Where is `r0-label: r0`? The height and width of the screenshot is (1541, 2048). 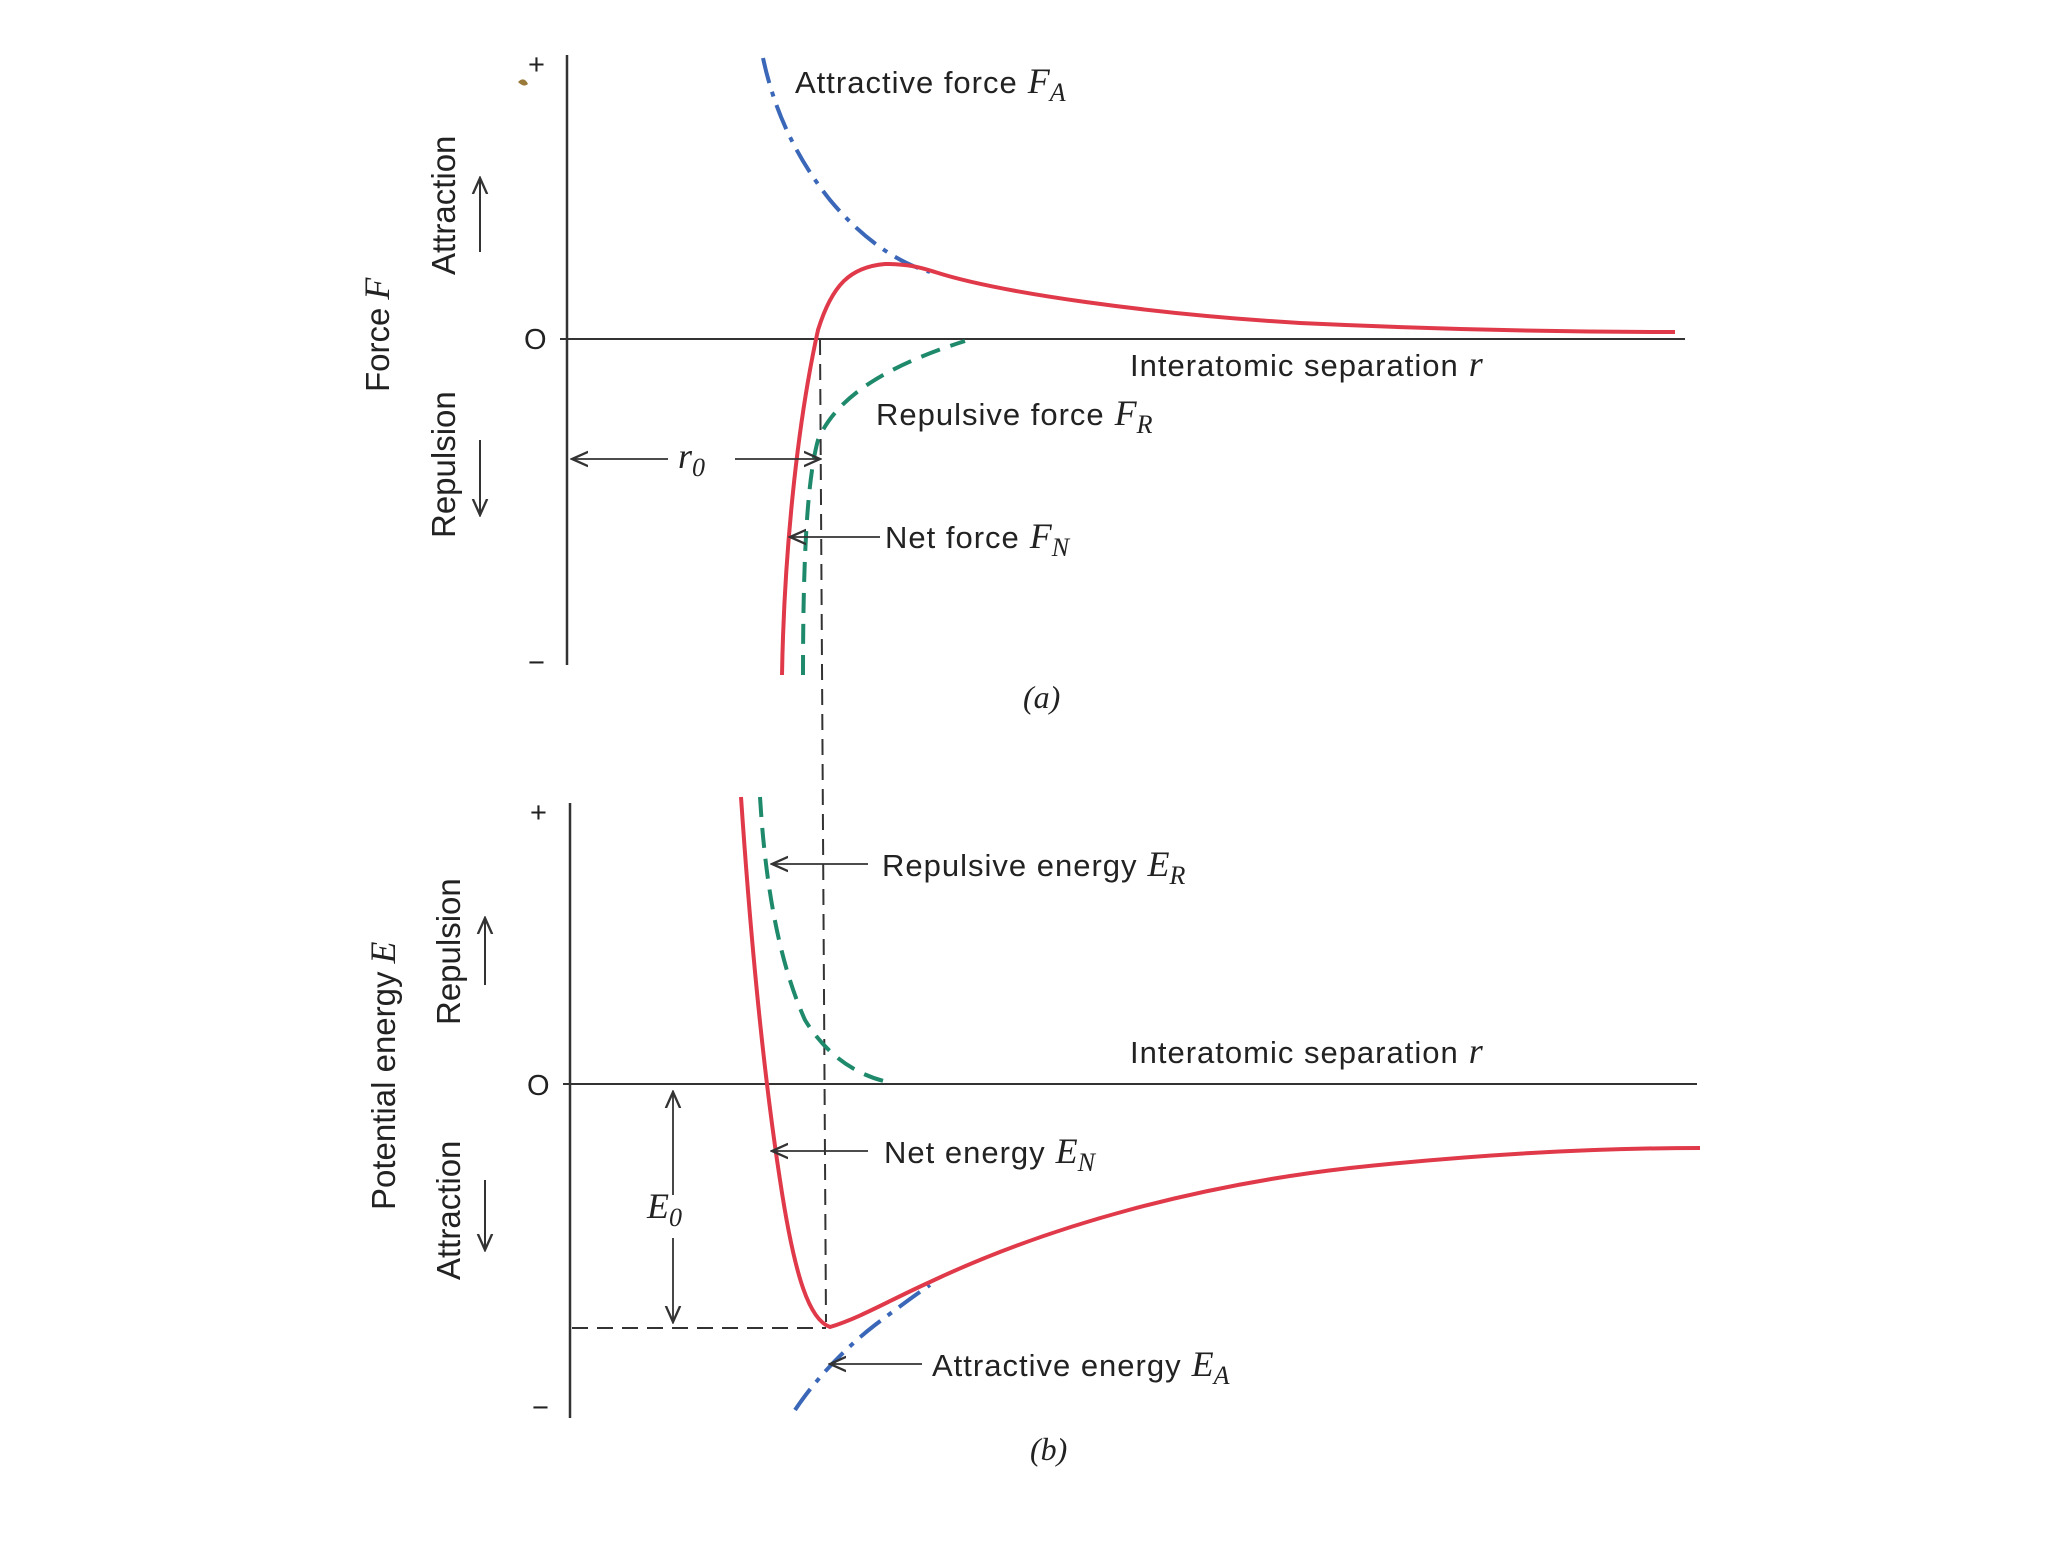 r0-label: r0 is located at coordinates (691, 459).